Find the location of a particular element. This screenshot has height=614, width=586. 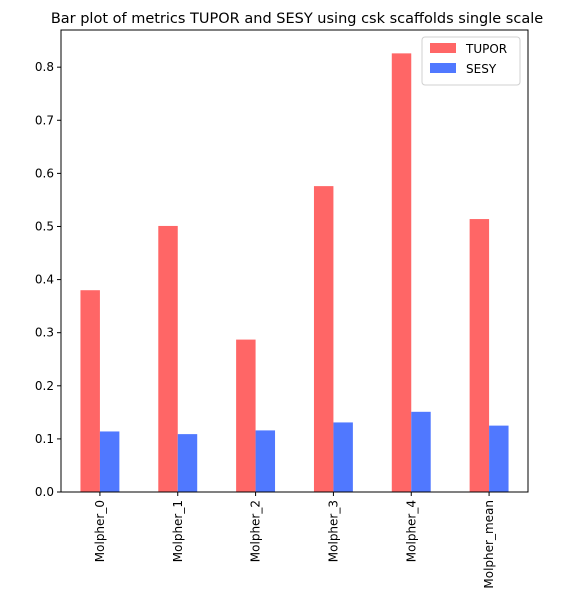

y-tick-label: 0.4 is located at coordinates (44, 280).